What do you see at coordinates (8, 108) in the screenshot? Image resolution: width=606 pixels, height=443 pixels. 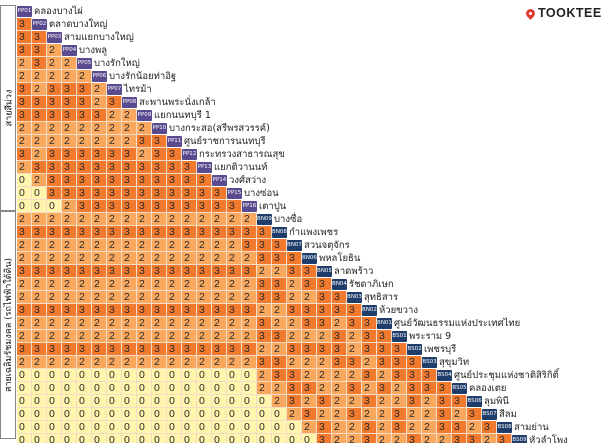 I see `purple-line-label: สายสีม่วง` at bounding box center [8, 108].